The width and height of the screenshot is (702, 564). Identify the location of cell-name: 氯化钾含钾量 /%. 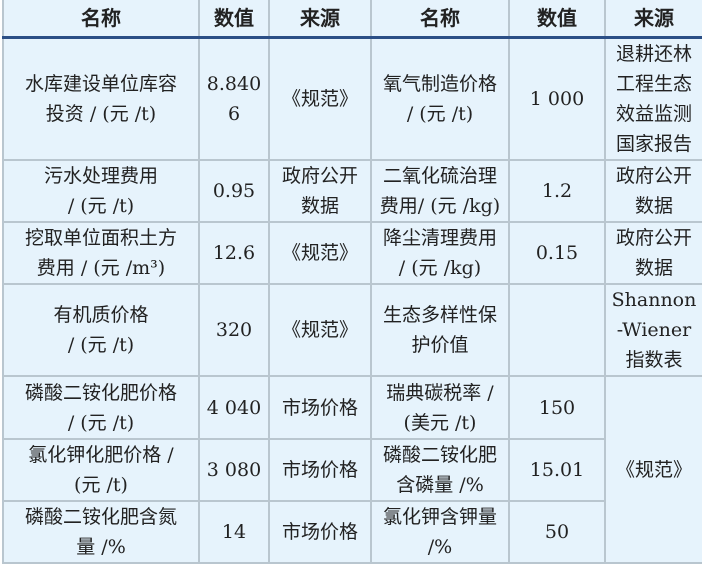
(440, 532).